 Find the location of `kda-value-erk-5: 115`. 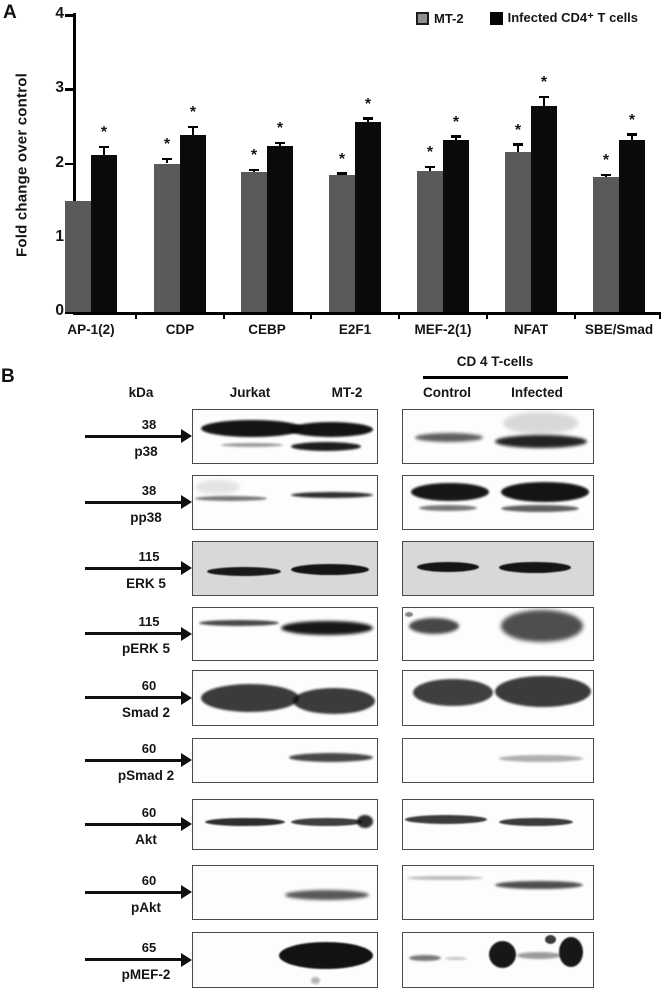

kda-value-erk-5: 115 is located at coordinates (149, 556).